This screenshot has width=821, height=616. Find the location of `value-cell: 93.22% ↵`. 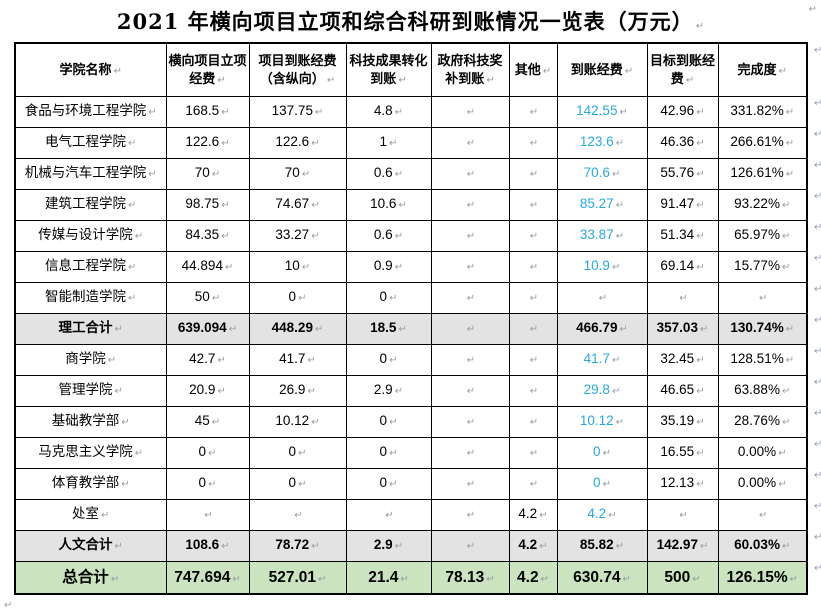

value-cell: 93.22% ↵ is located at coordinates (762, 204).